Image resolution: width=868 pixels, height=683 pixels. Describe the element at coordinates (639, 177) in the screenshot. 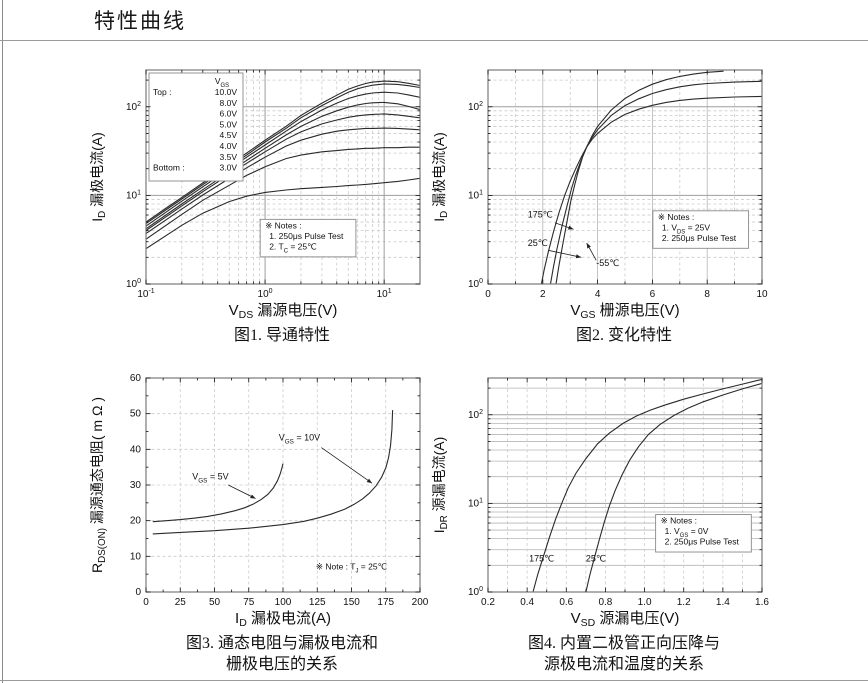

I see `curve--55℃` at that location.